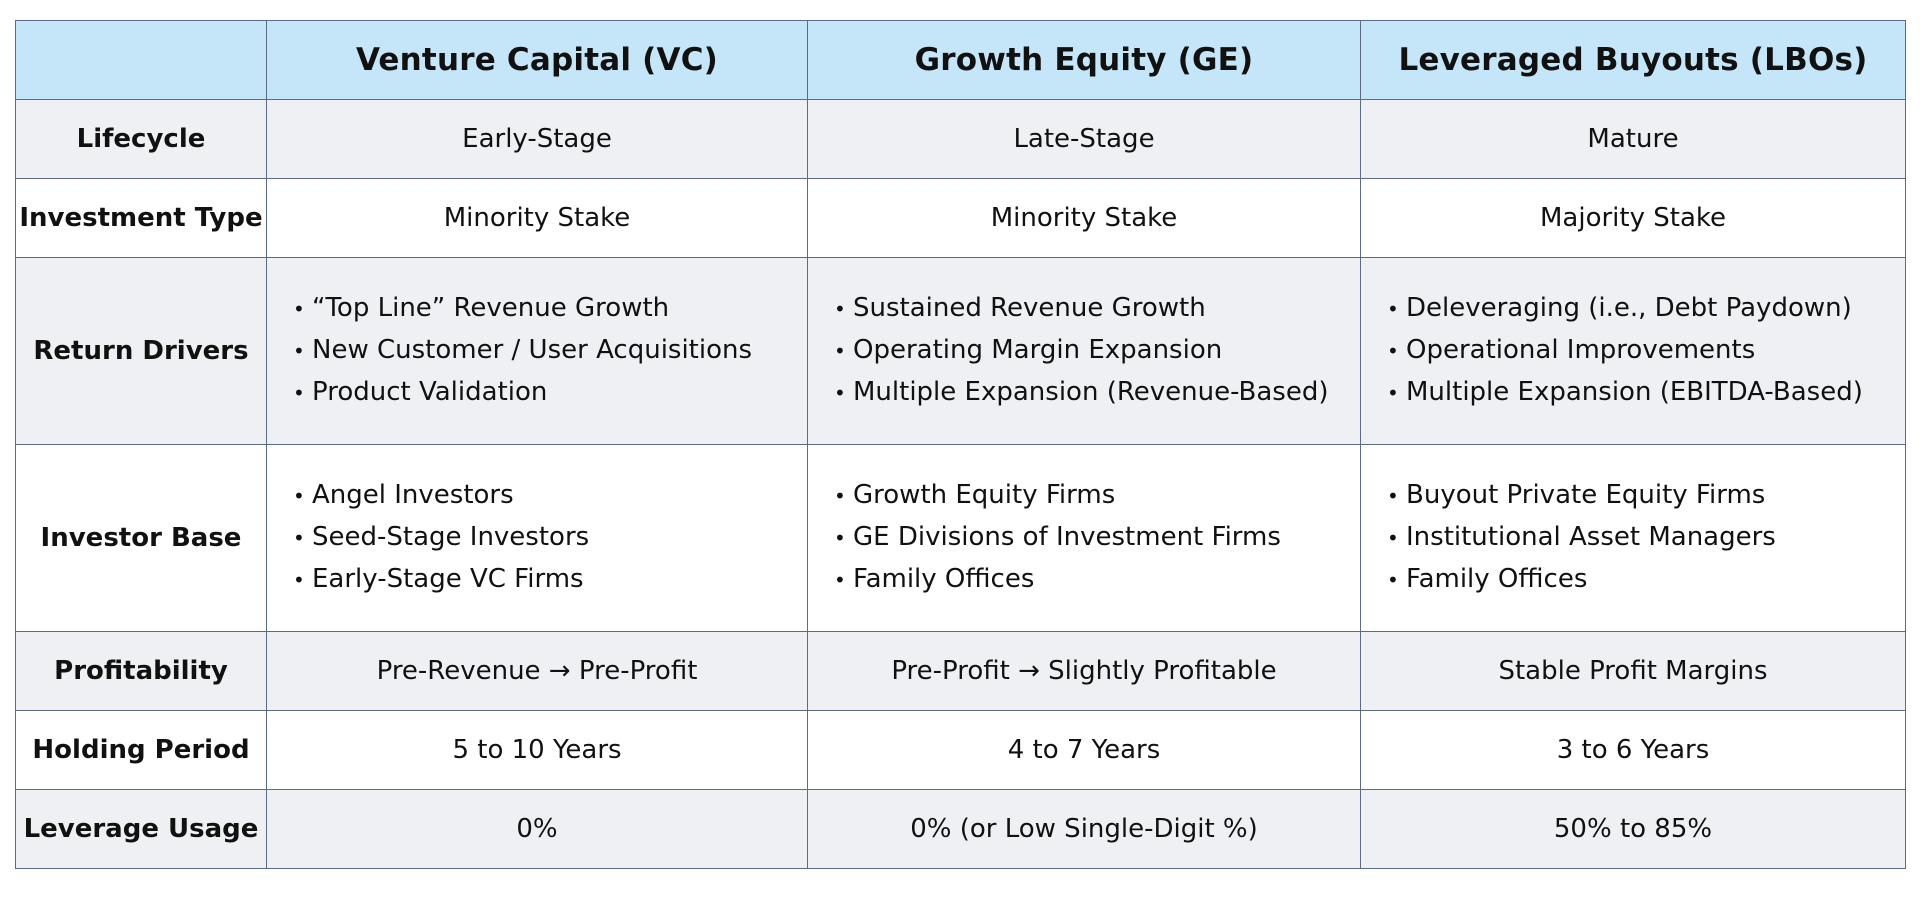  Describe the element at coordinates (1633, 829) in the screenshot. I see `cell-leverage-usage-lbo: 50% to 85%` at that location.